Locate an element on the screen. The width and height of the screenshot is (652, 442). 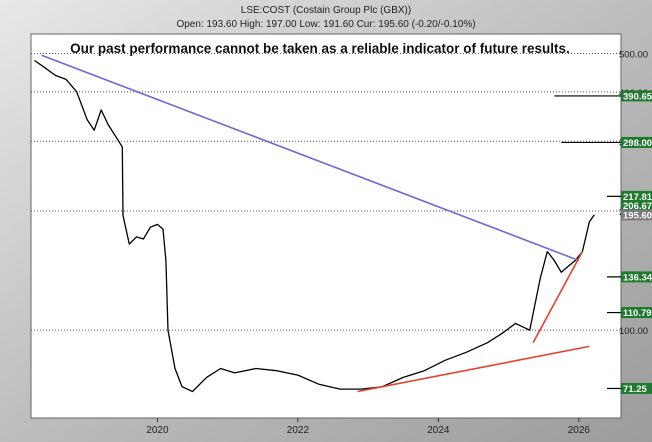
price-label-text: 298.00 is located at coordinates (637, 143).